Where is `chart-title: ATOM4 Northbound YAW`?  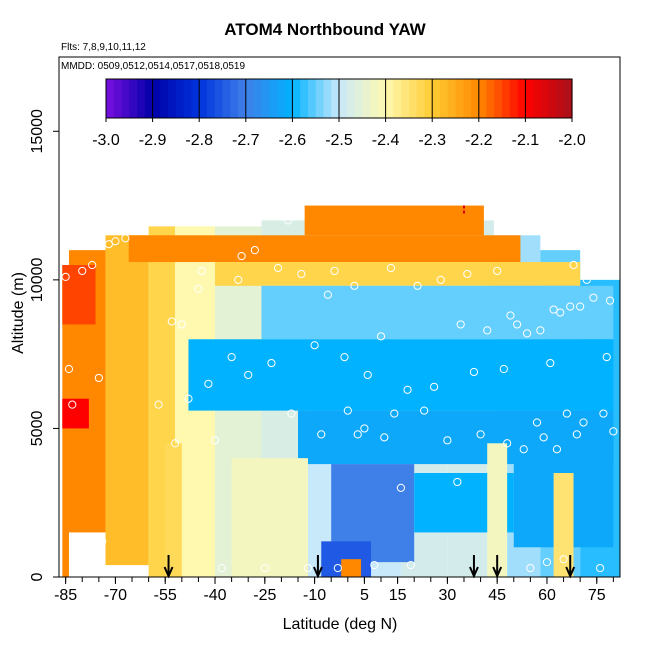 chart-title: ATOM4 Northbound YAW is located at coordinates (325, 29).